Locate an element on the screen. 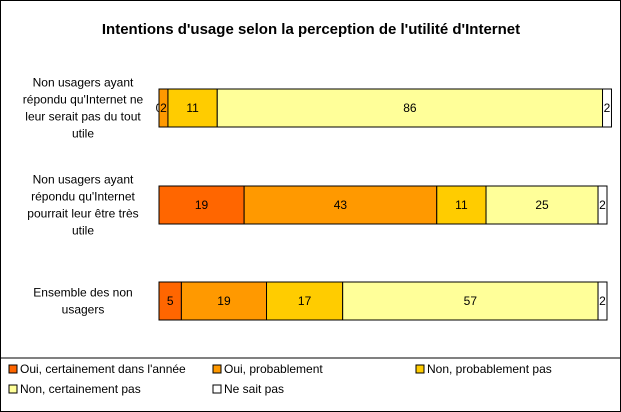  data-label-0-3: 86 is located at coordinates (410, 108).